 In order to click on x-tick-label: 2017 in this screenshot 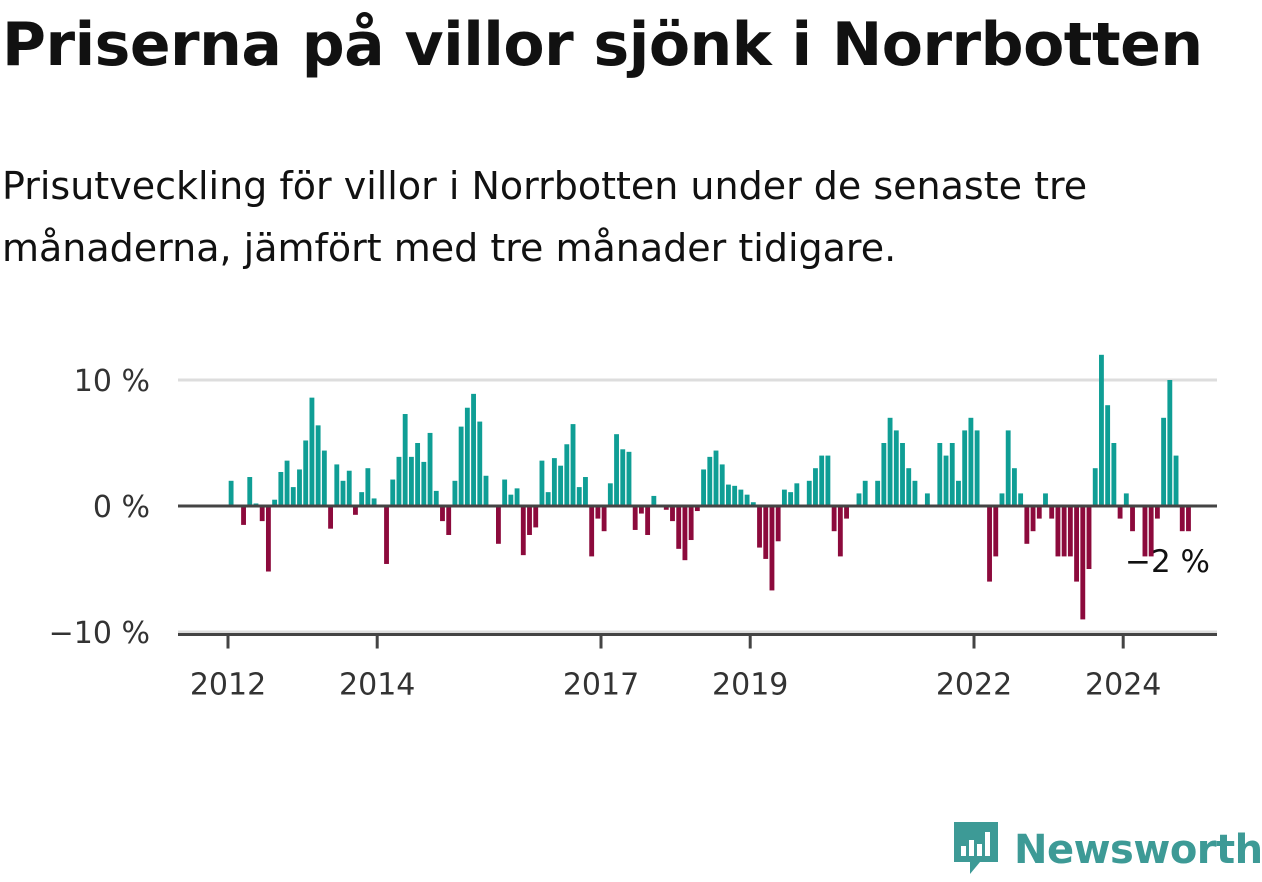, I will do `click(601, 685)`.